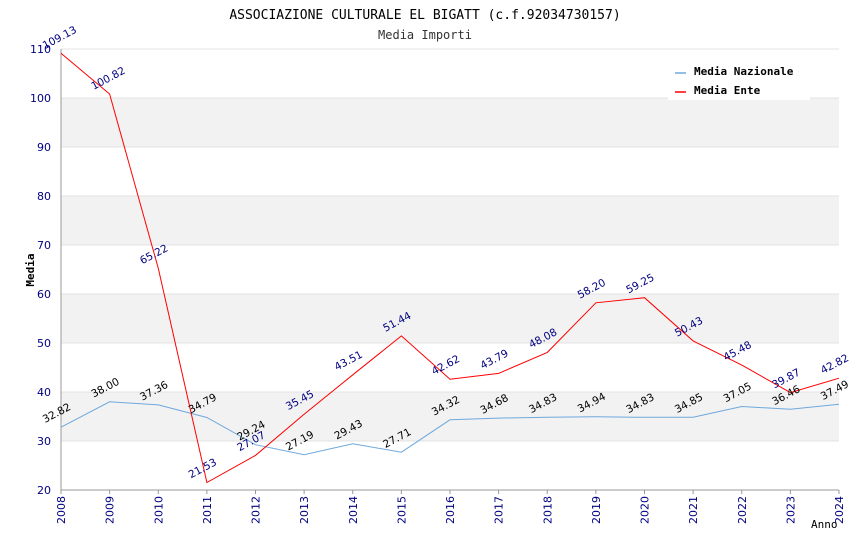 The image size is (850, 550). Describe the element at coordinates (401, 510) in the screenshot. I see `x-tick-label-2015: 2015` at that location.